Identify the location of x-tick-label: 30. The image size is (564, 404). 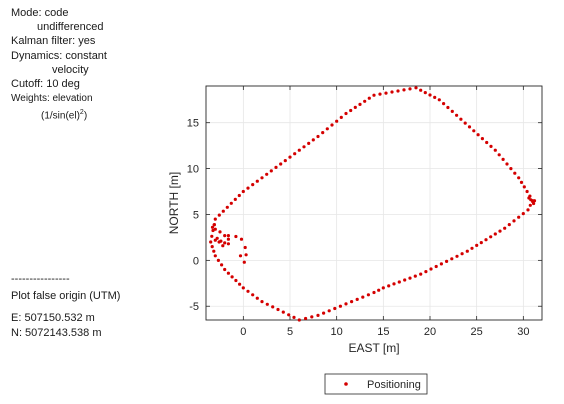
(523, 332).